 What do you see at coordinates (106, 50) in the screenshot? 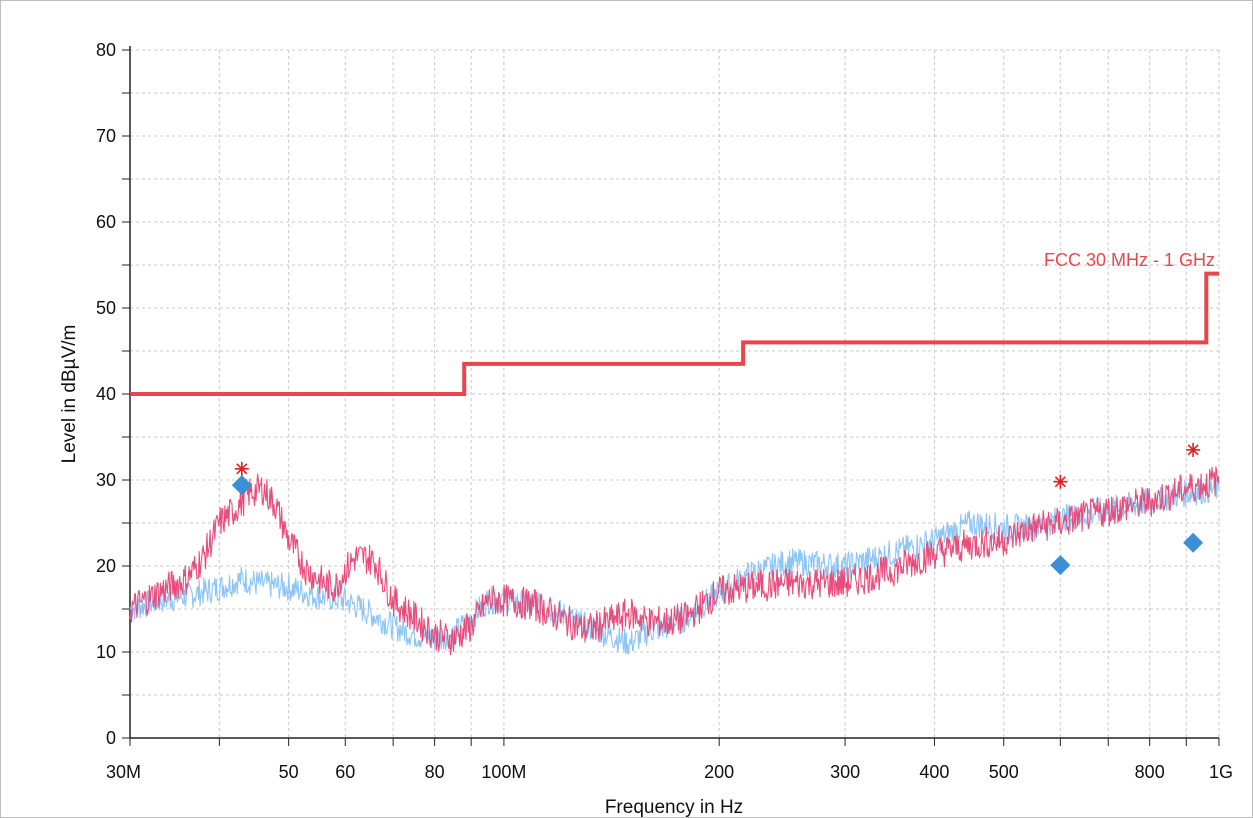
I see `y-tick-label: 80` at bounding box center [106, 50].